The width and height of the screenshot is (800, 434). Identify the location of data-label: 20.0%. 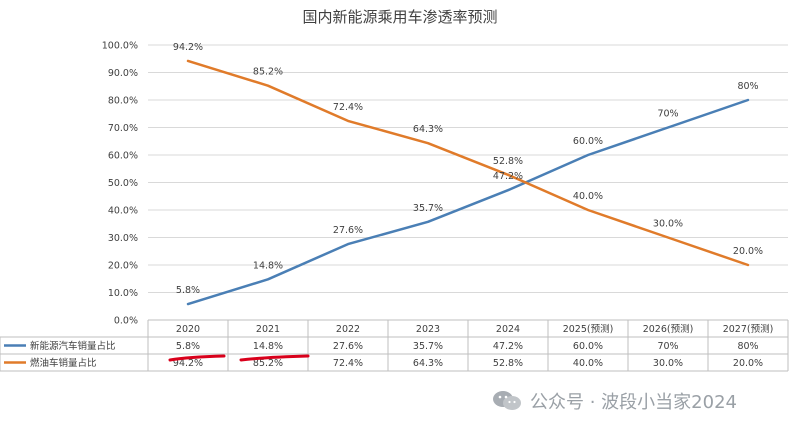
(748, 251).